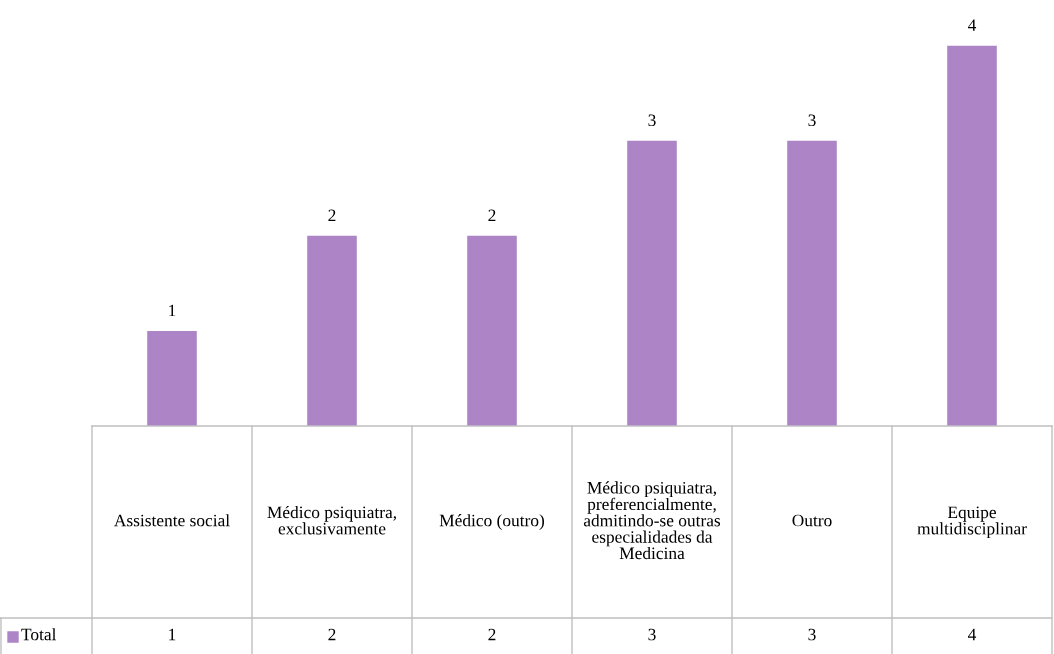 This screenshot has height=654, width=1054. What do you see at coordinates (972, 634) in the screenshot?
I see `text: 4` at bounding box center [972, 634].